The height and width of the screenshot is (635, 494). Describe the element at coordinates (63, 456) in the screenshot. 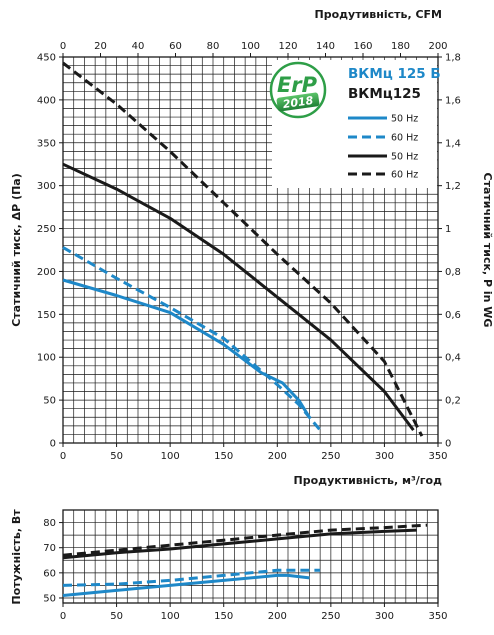

I see `x-tick-label: 0` at that location.